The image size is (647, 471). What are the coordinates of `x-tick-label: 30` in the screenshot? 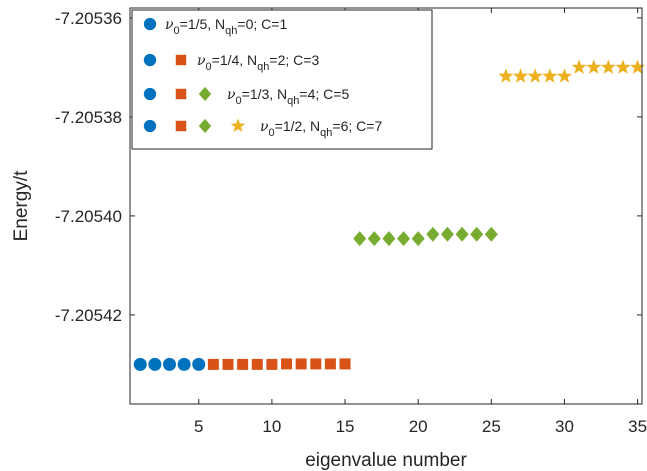 It's located at (564, 426).